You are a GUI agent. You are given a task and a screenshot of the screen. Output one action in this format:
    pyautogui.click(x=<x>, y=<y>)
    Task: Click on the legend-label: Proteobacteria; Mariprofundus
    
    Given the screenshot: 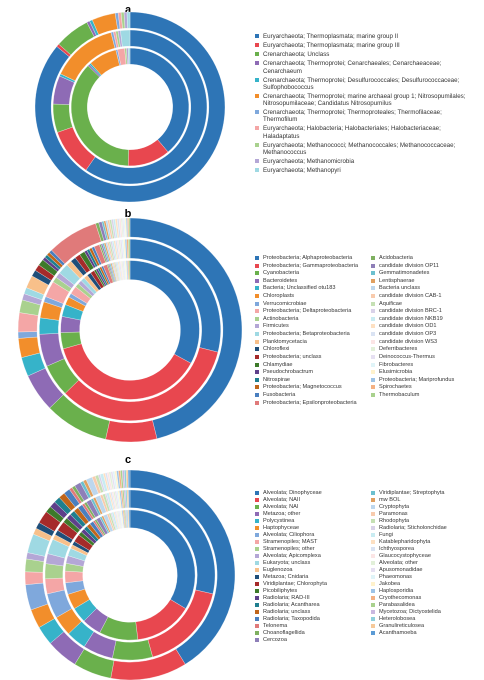 What is the action you would take?
    pyautogui.click(x=417, y=379)
    